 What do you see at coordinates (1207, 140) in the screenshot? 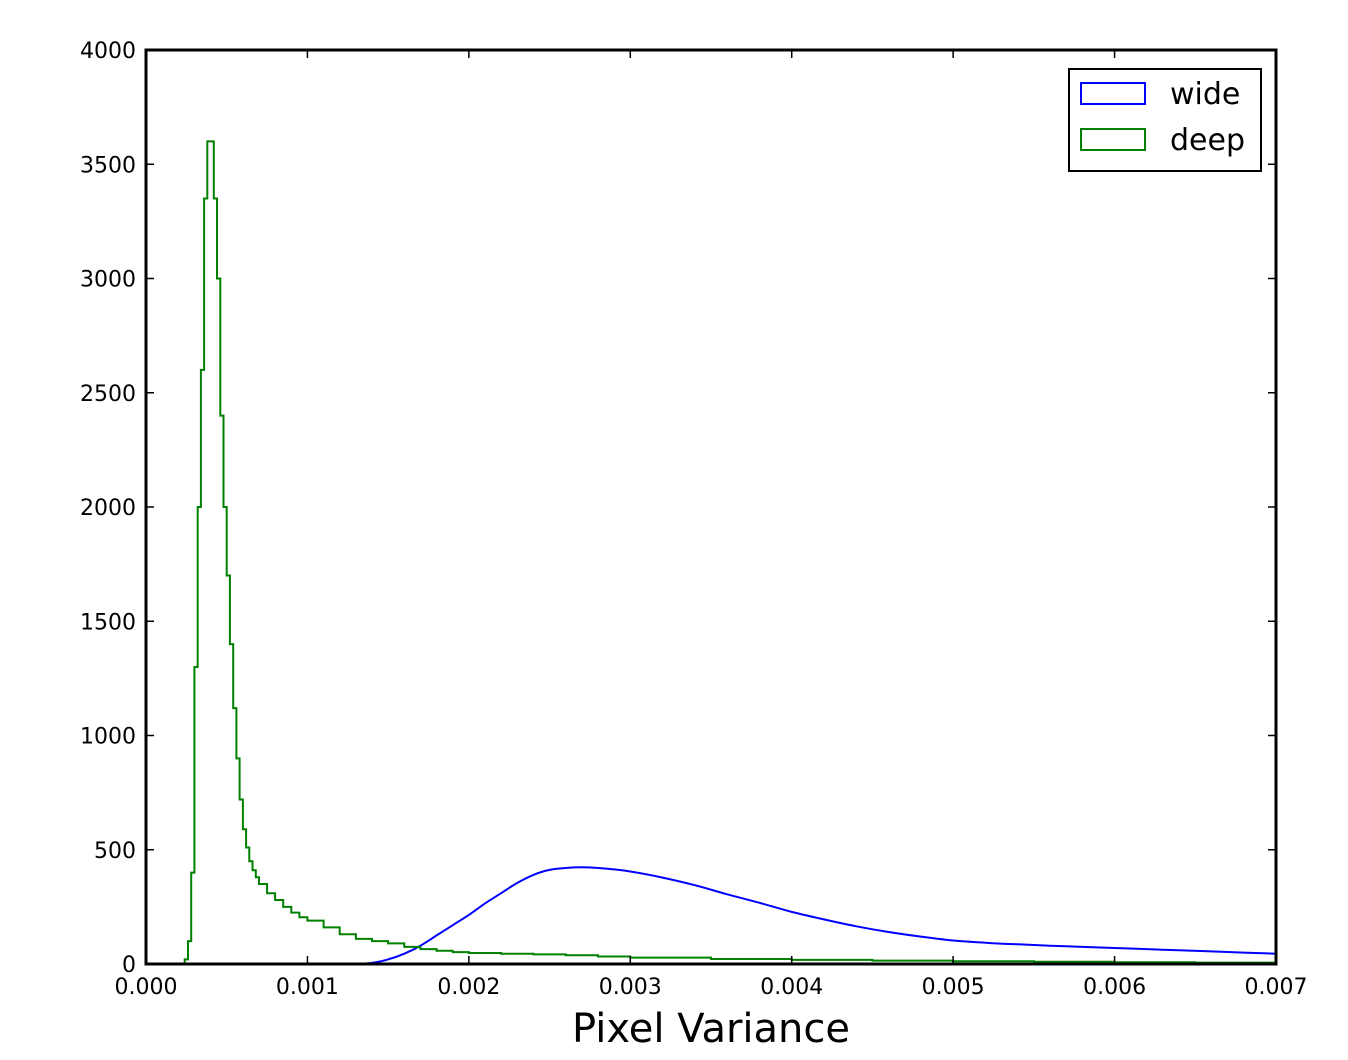
I see `legend-label-deep: deep` at bounding box center [1207, 140].